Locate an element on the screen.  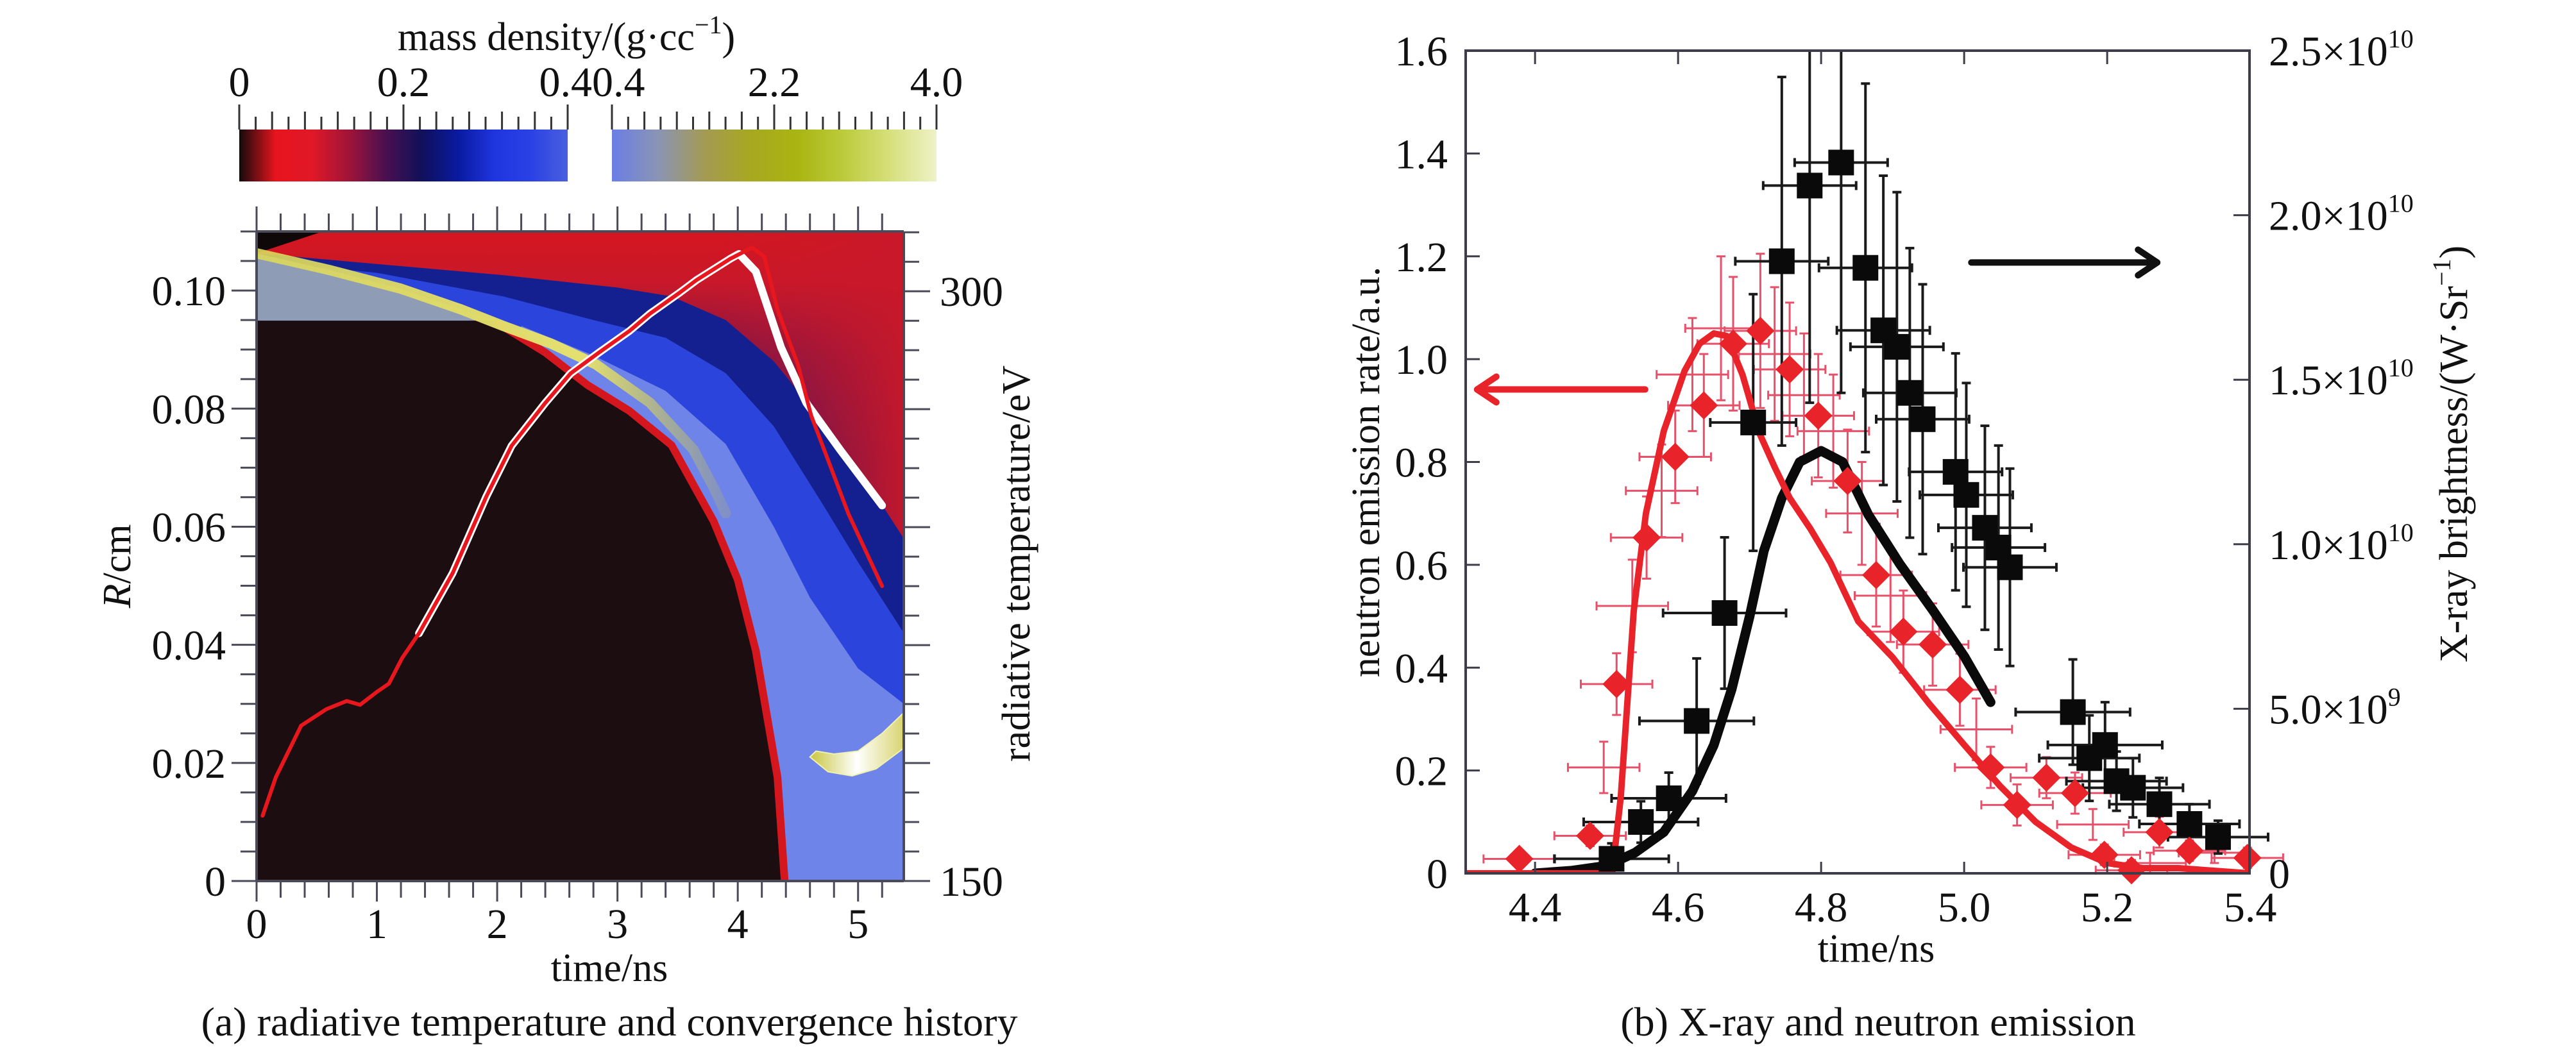
colorbar-tick-label: 4.0 is located at coordinates (936, 82).